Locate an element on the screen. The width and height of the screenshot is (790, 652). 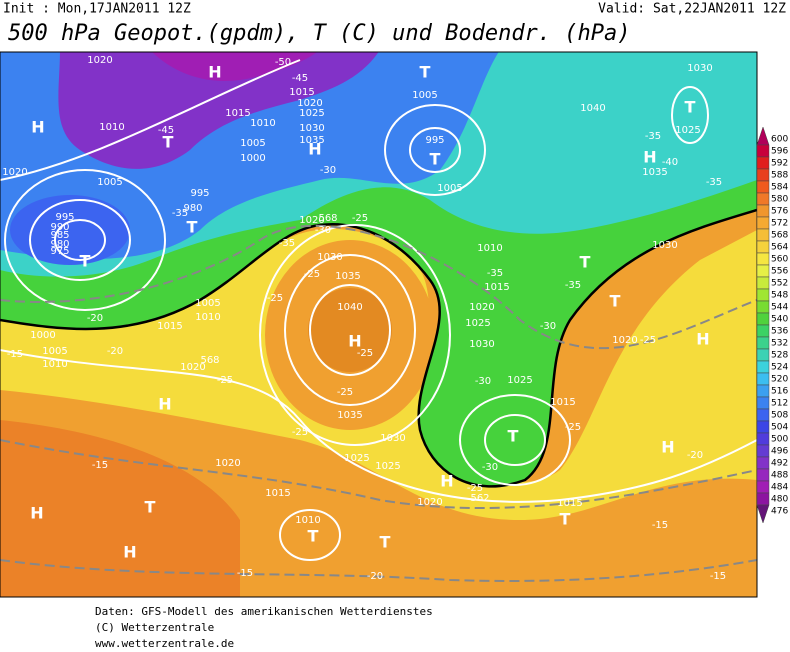
legend-label: 564 is located at coordinates (779, 248).